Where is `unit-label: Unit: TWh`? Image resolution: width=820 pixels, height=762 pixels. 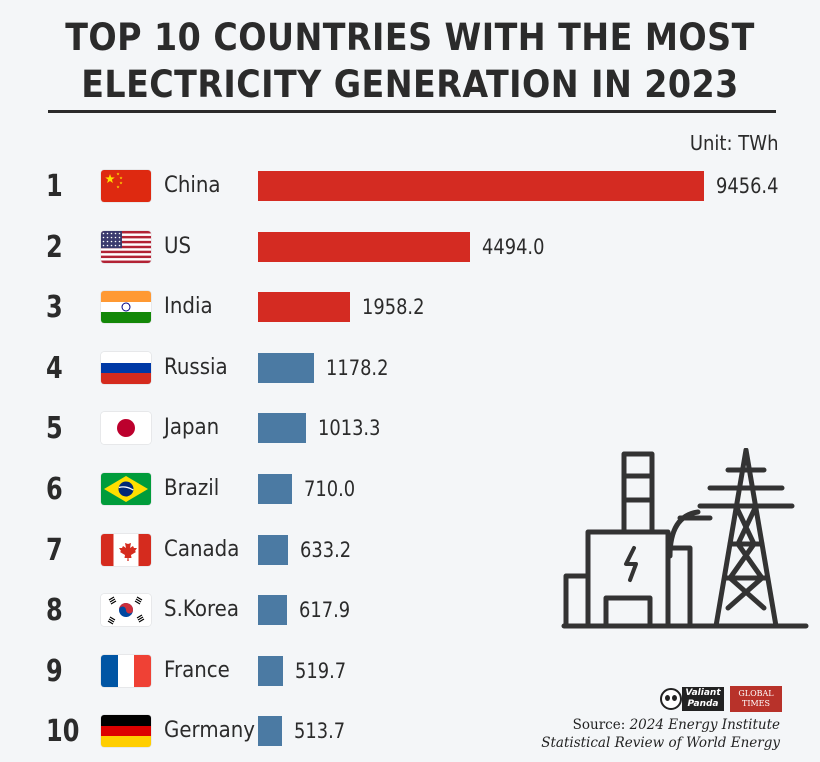
unit-label: Unit: TWh is located at coordinates (733, 143).